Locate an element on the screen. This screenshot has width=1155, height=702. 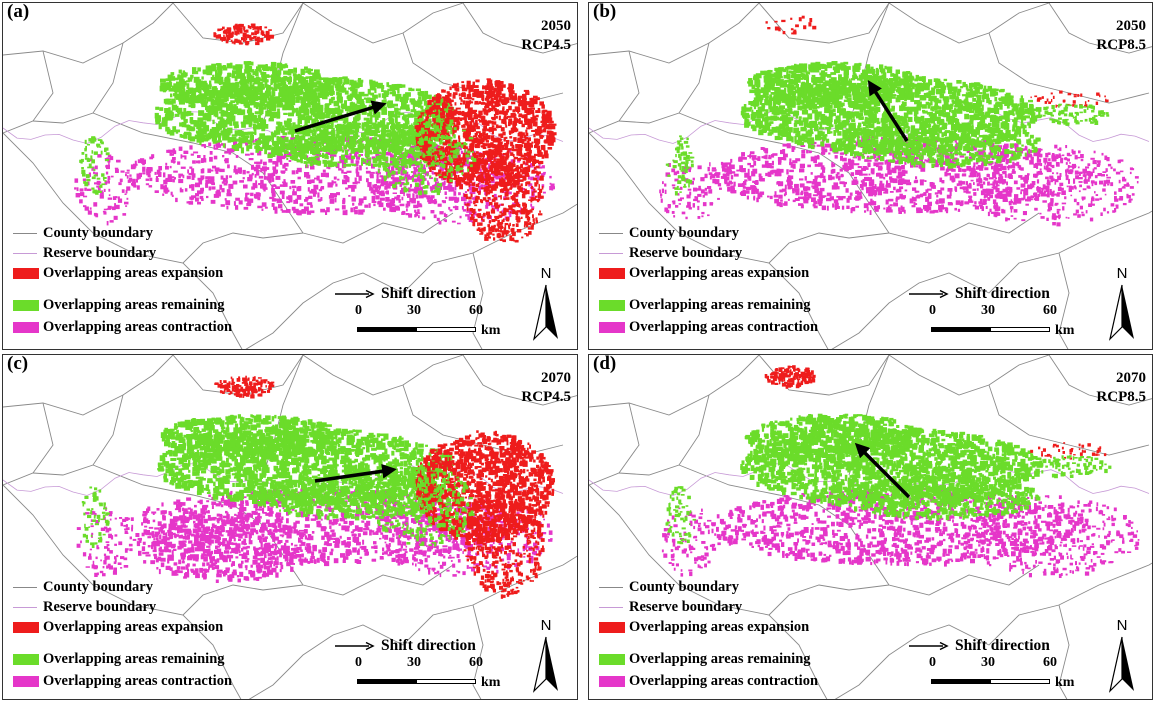
scale-tick-30: 30 is located at coordinates (988, 310).